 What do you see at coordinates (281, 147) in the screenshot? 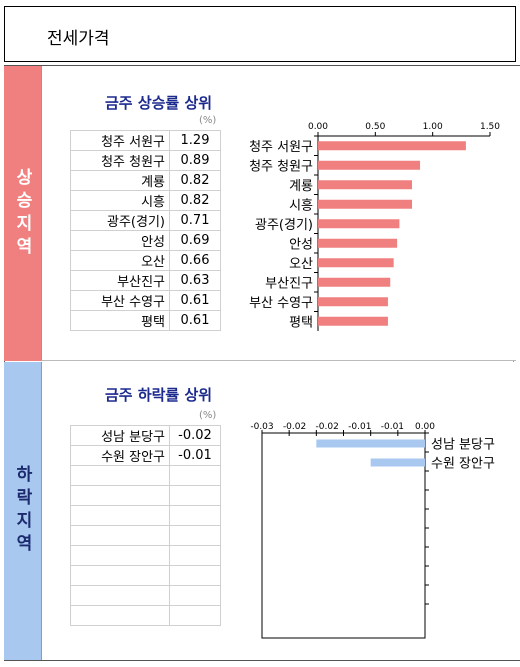
I see `category-label: 청주 서원구` at bounding box center [281, 147].